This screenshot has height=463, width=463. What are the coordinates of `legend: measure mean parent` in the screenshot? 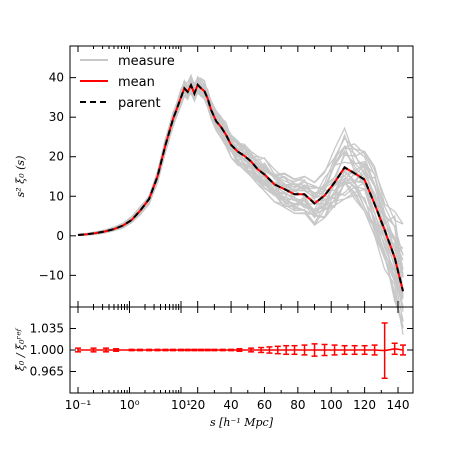 It's located at (127, 82).